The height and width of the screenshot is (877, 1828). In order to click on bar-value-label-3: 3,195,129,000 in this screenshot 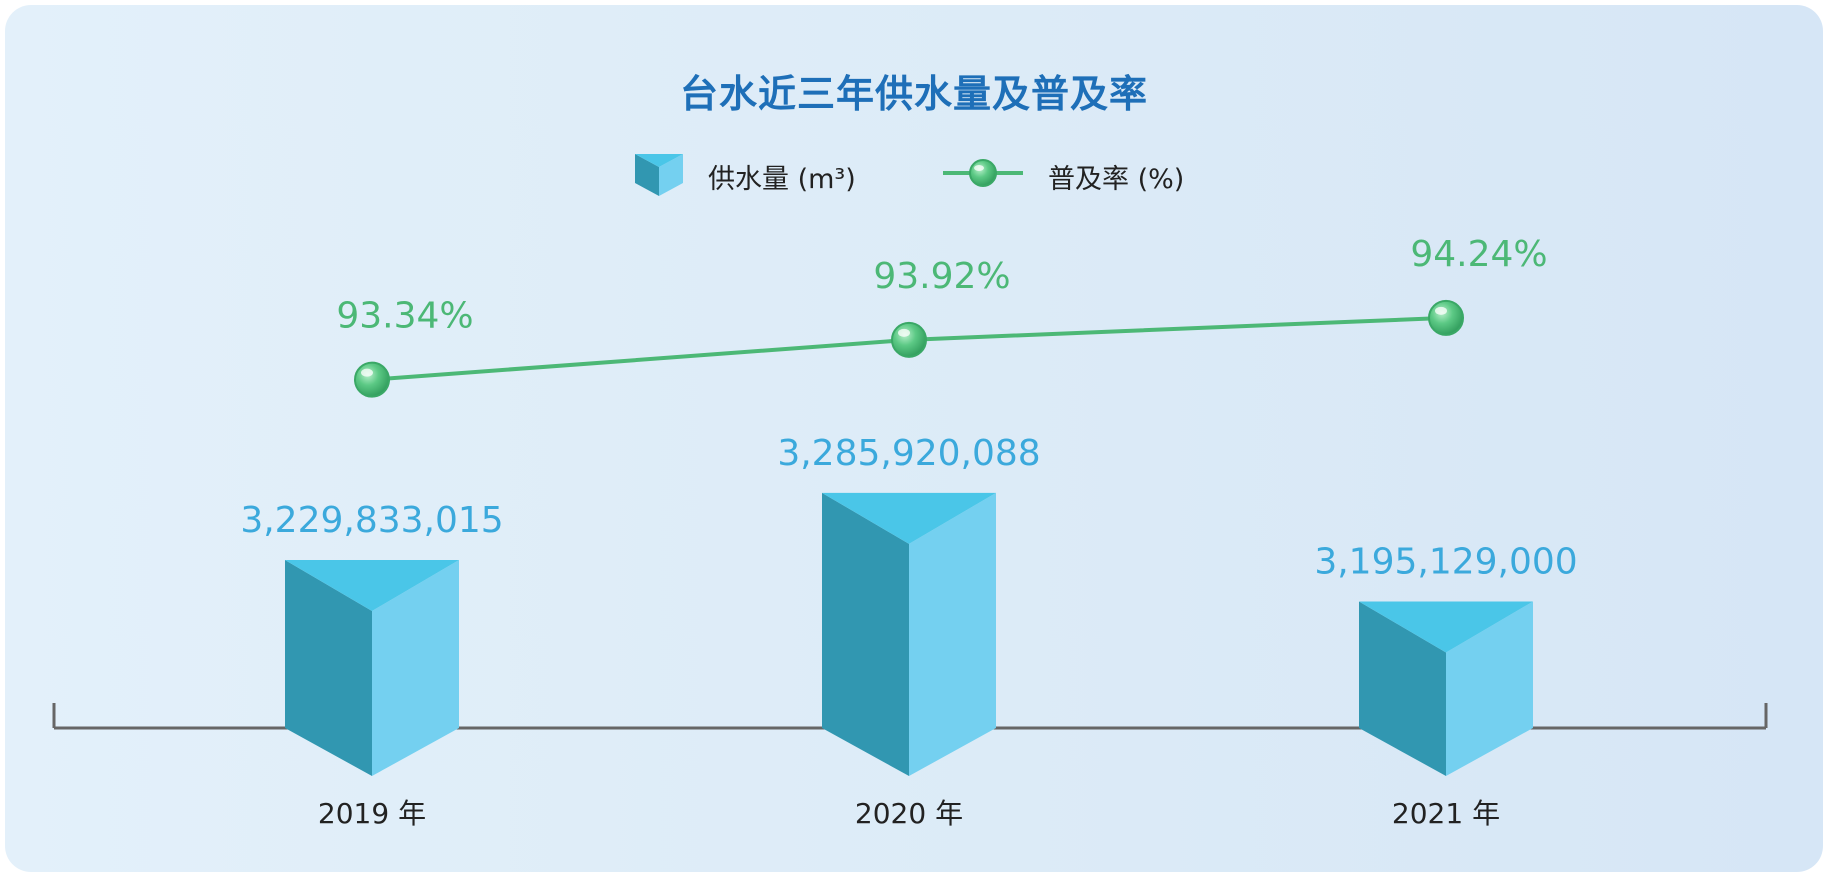, I will do `click(1445, 561)`.